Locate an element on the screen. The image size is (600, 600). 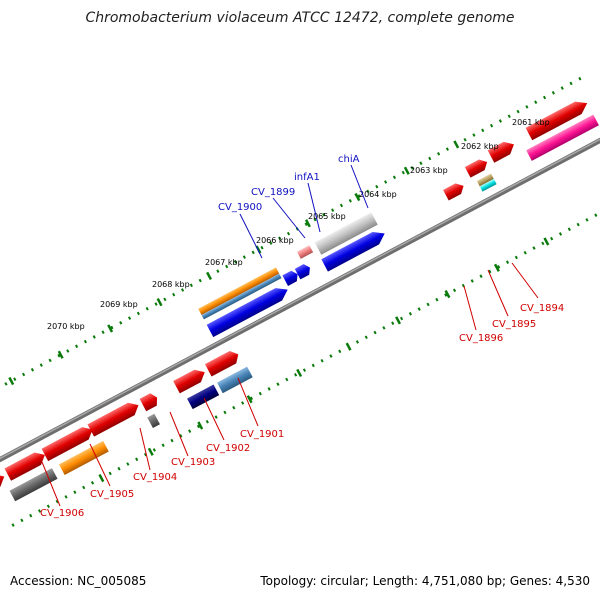
gene-label-CV_1894: CV_1894 is located at coordinates (542, 308).